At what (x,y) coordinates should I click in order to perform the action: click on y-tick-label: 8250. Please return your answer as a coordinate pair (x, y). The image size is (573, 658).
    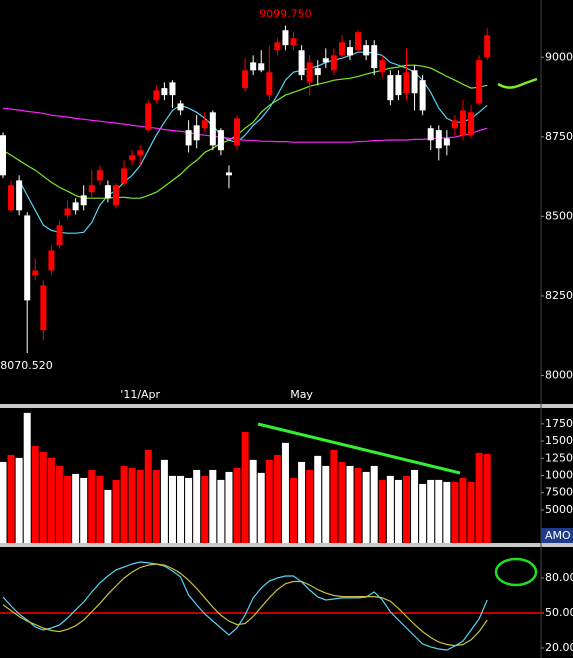
    Looking at the image, I should click on (559, 295).